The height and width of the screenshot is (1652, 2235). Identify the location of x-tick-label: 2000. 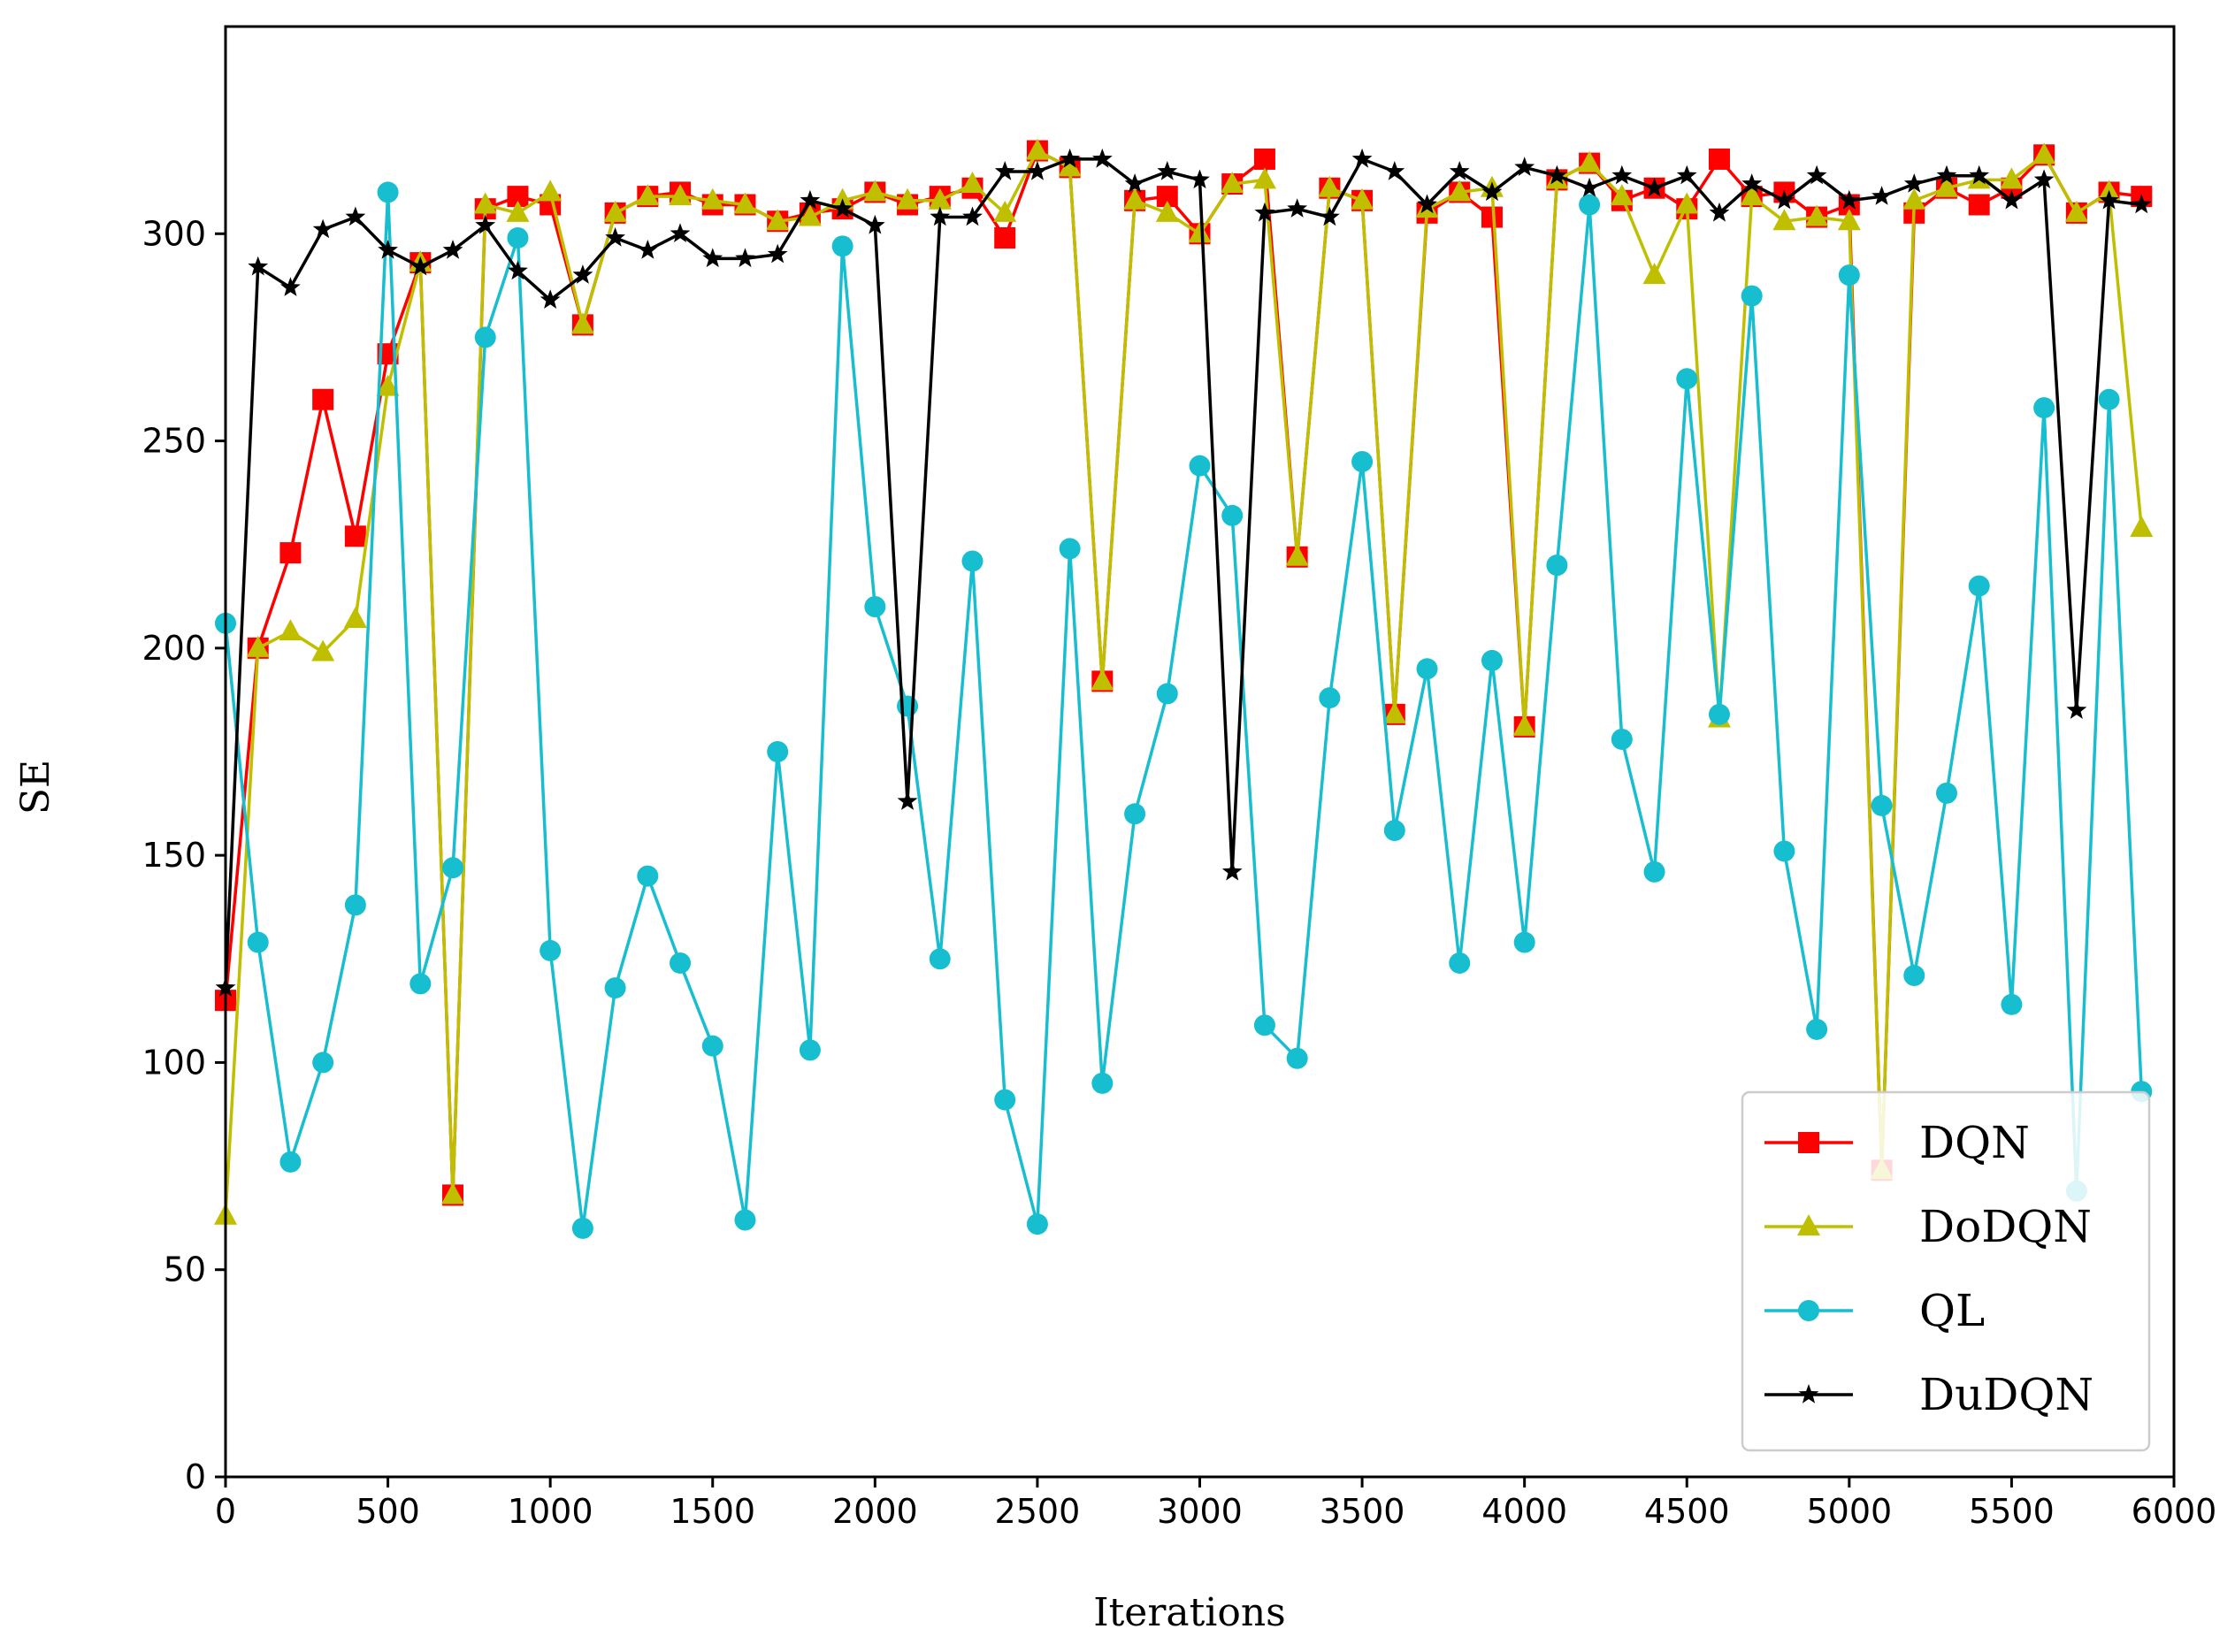
(875, 1511).